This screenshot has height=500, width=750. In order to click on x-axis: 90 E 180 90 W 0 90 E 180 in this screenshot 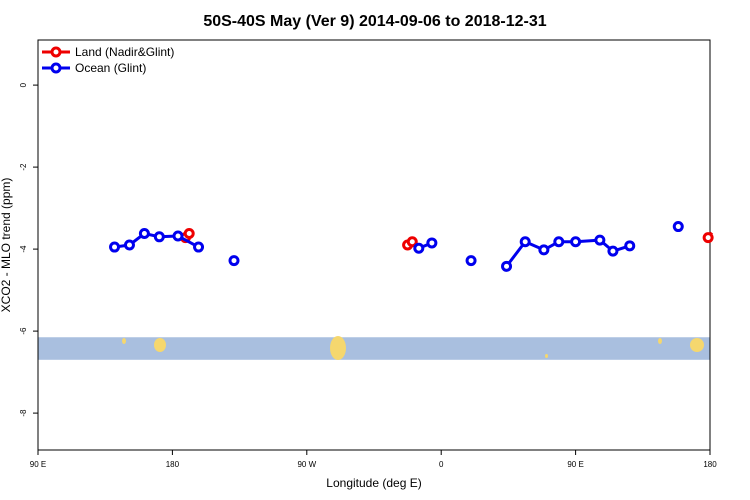, I will do `click(373, 459)`.